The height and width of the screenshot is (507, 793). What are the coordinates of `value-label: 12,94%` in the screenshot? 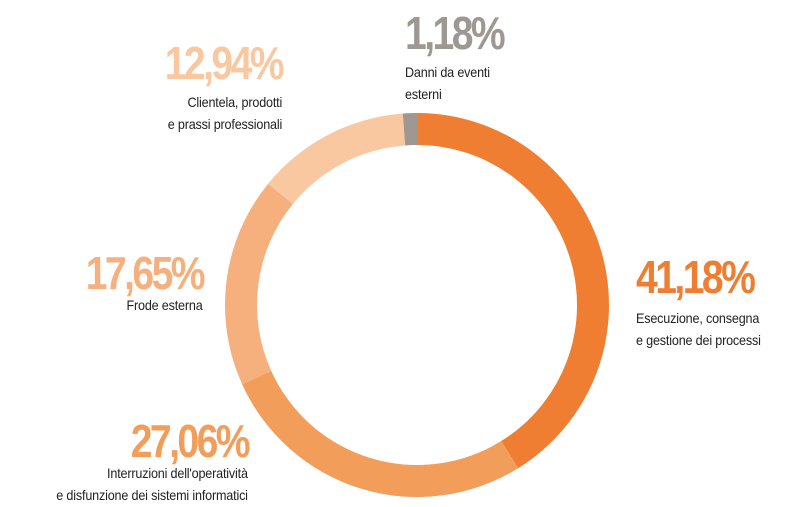 It's located at (224, 63).